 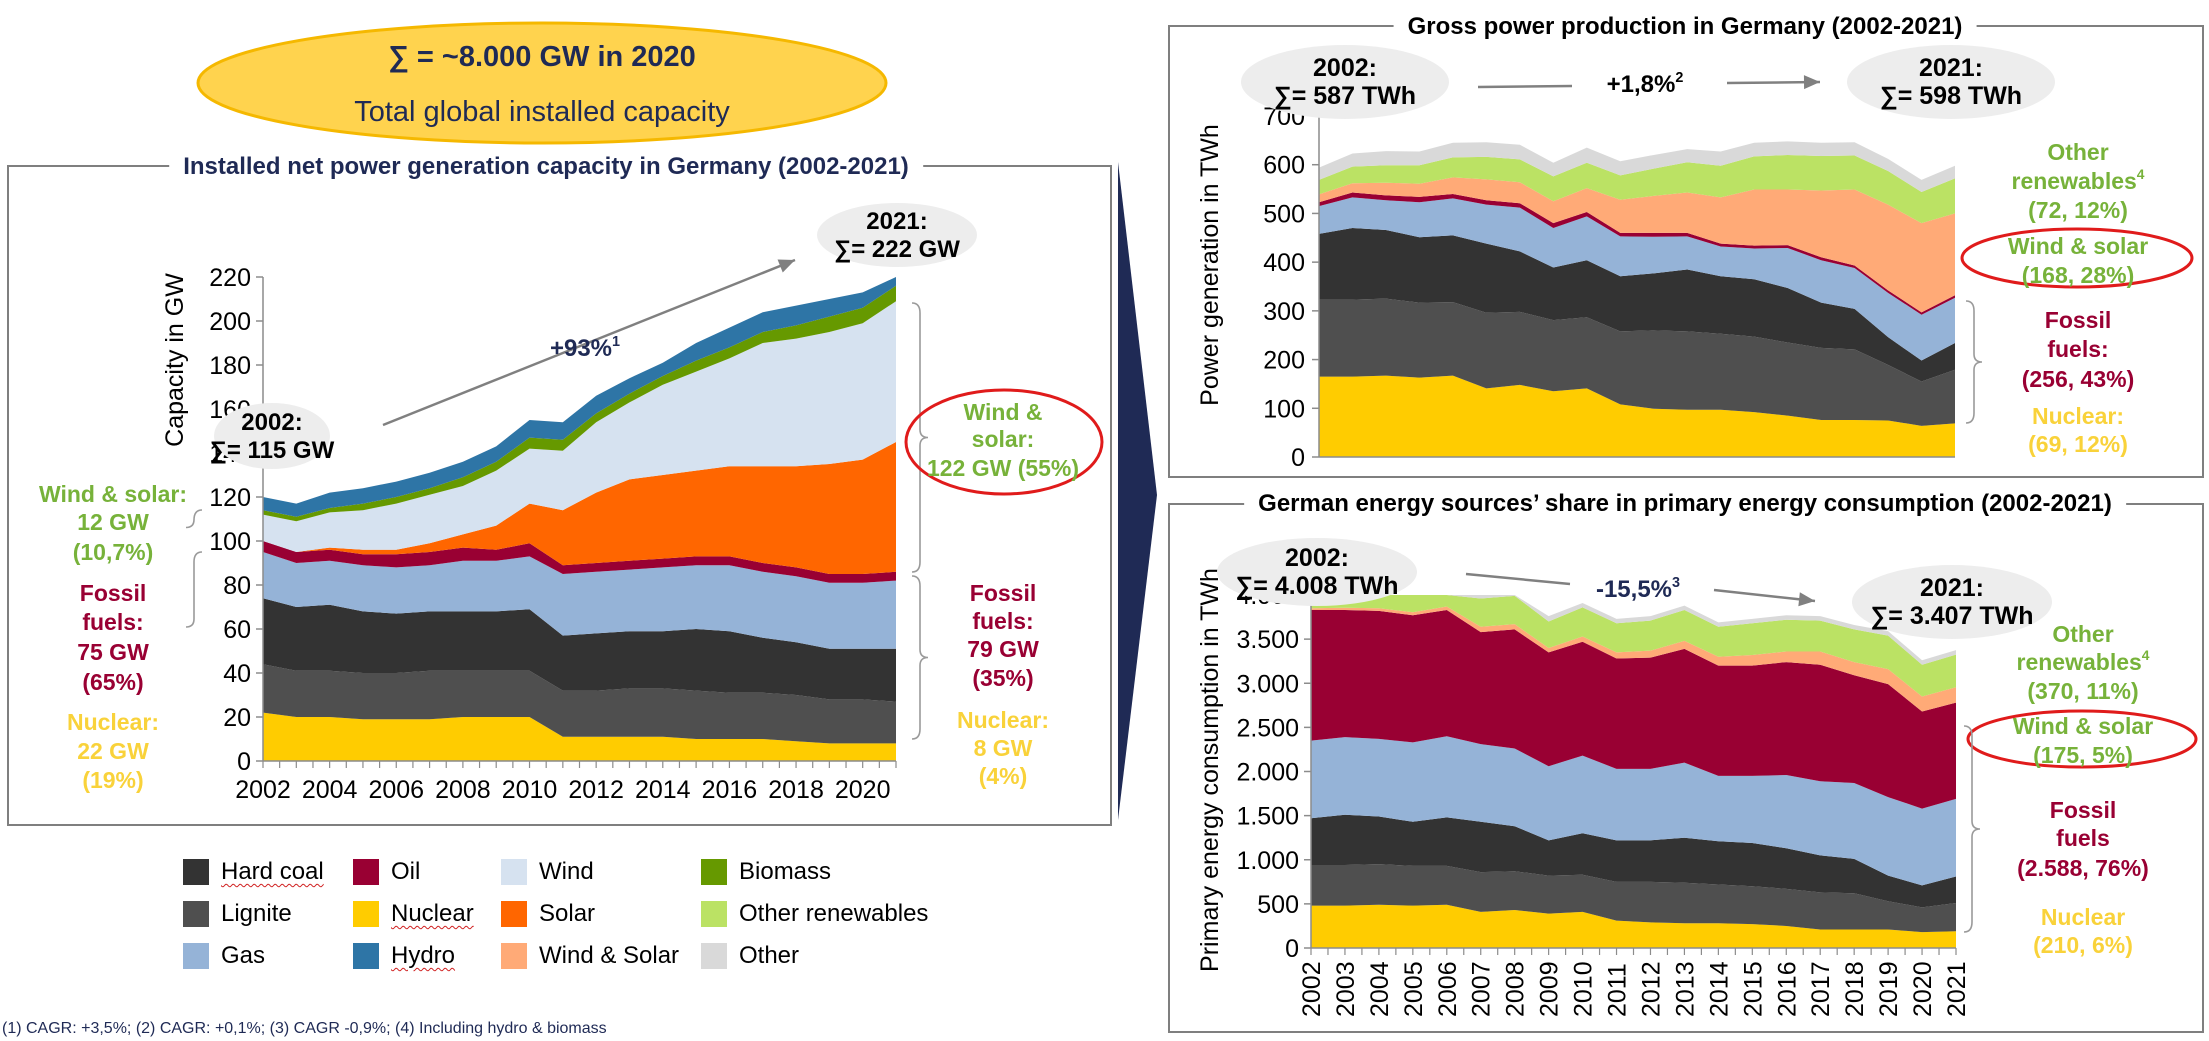 What do you see at coordinates (1637, 166) in the screenshot?
I see `area-other` at bounding box center [1637, 166].